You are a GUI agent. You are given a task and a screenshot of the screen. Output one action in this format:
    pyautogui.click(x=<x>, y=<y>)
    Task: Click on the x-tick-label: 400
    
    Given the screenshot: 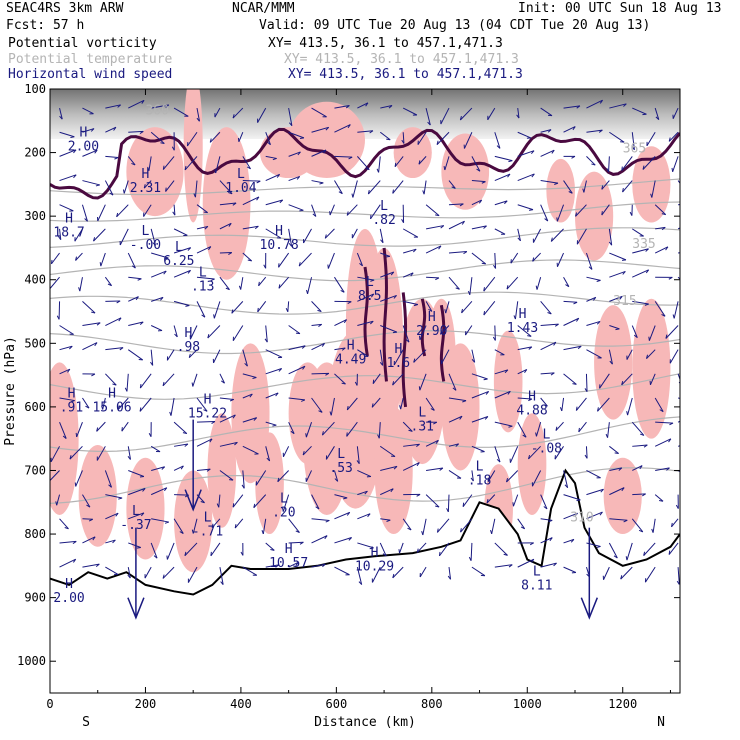 What is the action you would take?
    pyautogui.click(x=241, y=704)
    